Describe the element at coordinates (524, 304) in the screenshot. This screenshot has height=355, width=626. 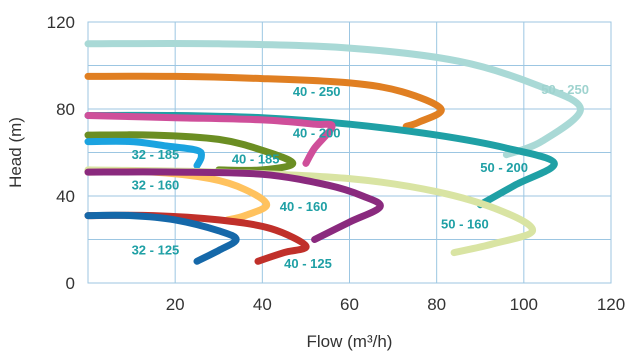
I see `x-tick-label: 100` at that location.